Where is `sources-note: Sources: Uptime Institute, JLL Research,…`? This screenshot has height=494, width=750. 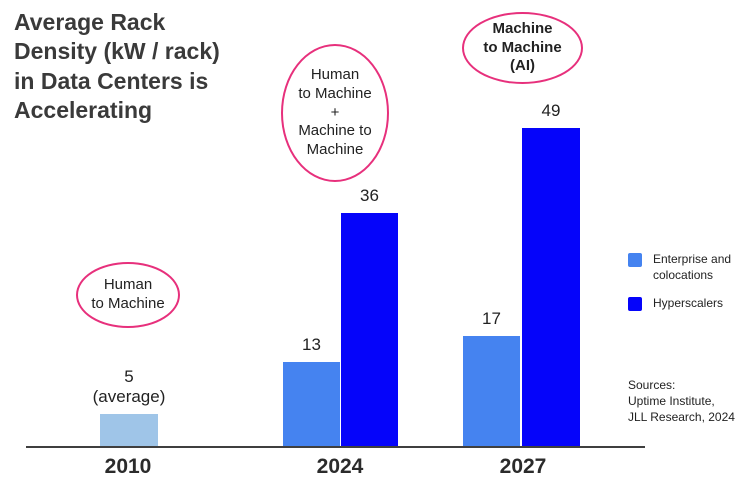
sources-note: Sources: Uptime Institute, JLL Research,… is located at coordinates (681, 401).